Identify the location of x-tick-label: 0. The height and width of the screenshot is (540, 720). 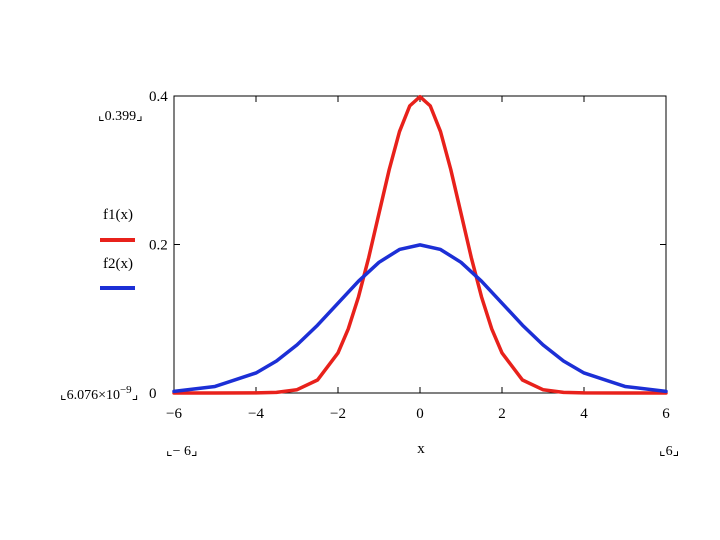
(420, 414).